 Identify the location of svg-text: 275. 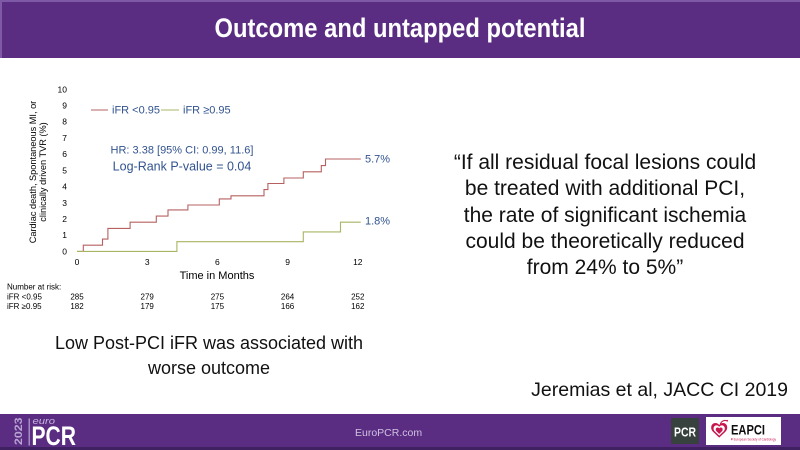
(218, 297).